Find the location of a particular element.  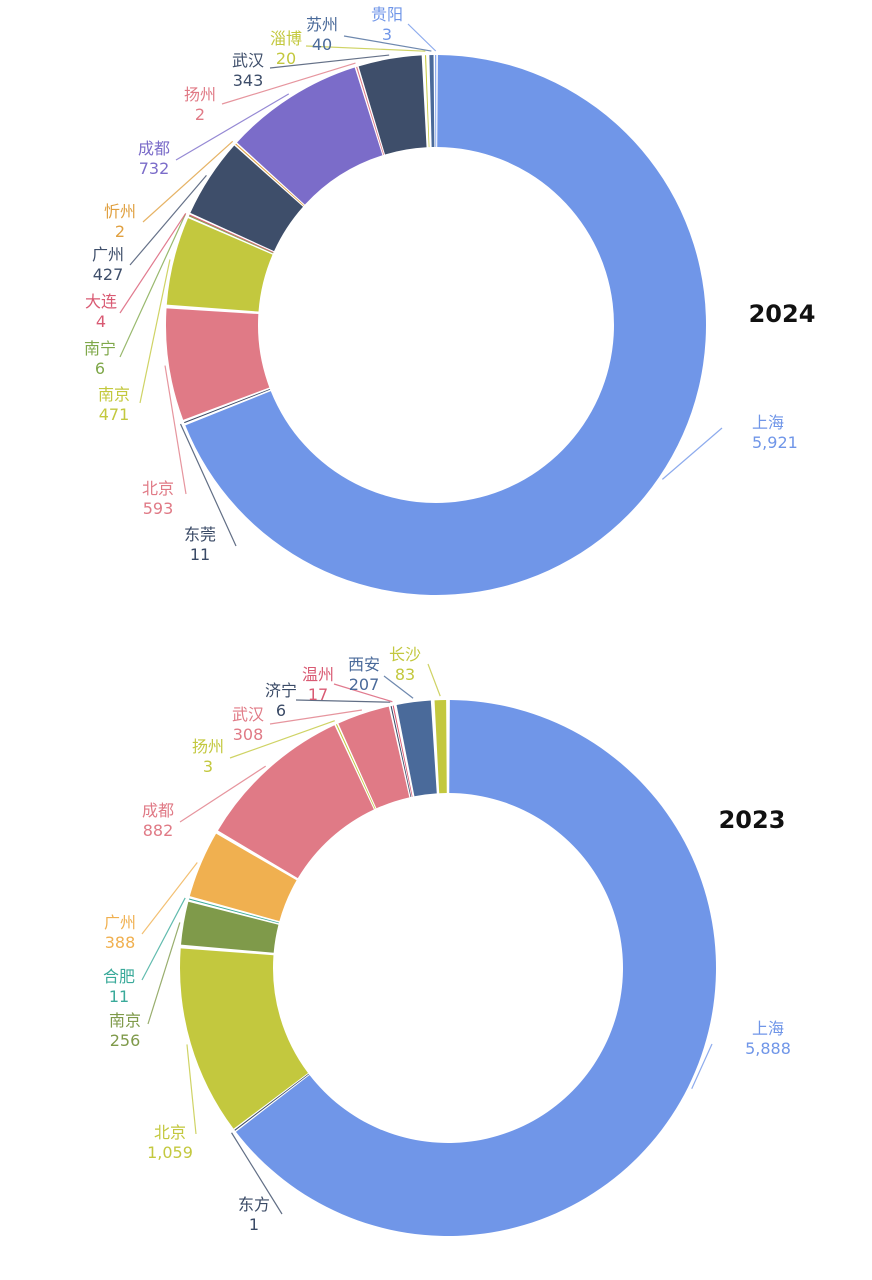

slice-长沙 is located at coordinates (440, 747).